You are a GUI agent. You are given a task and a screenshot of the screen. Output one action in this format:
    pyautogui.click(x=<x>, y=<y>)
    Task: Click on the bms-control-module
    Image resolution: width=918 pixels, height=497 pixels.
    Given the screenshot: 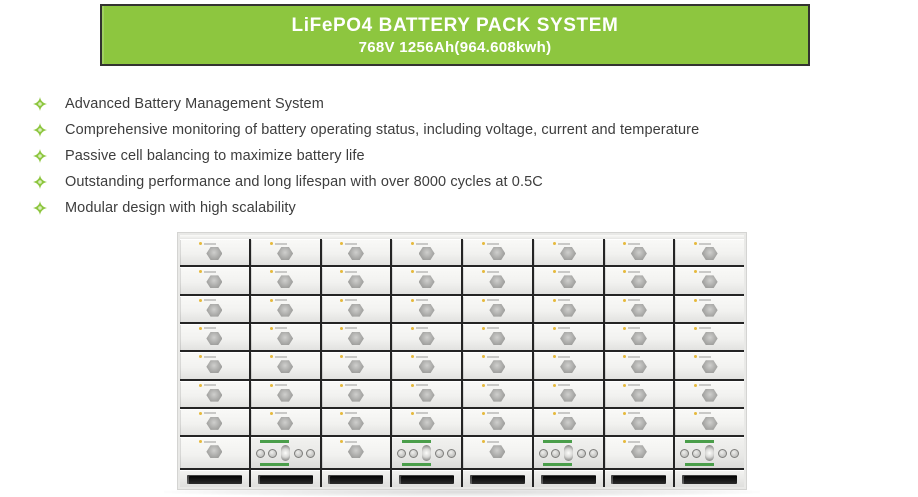 What is the action you would take?
    pyautogui.click(x=568, y=453)
    